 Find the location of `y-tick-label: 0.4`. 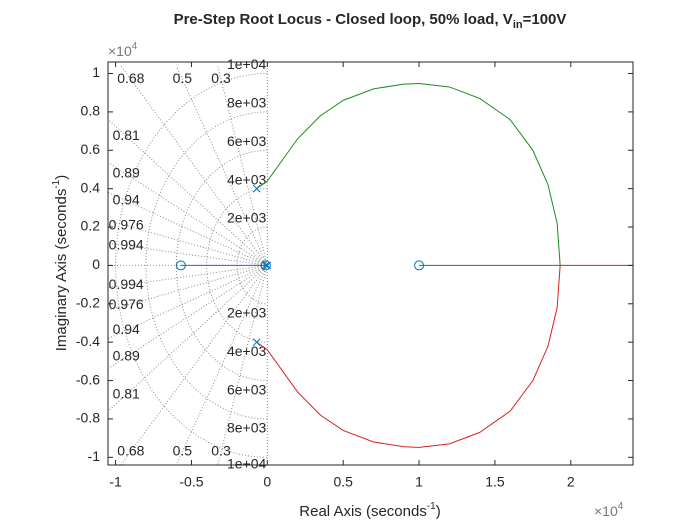

y-tick-label: 0.4 is located at coordinates (91, 187).